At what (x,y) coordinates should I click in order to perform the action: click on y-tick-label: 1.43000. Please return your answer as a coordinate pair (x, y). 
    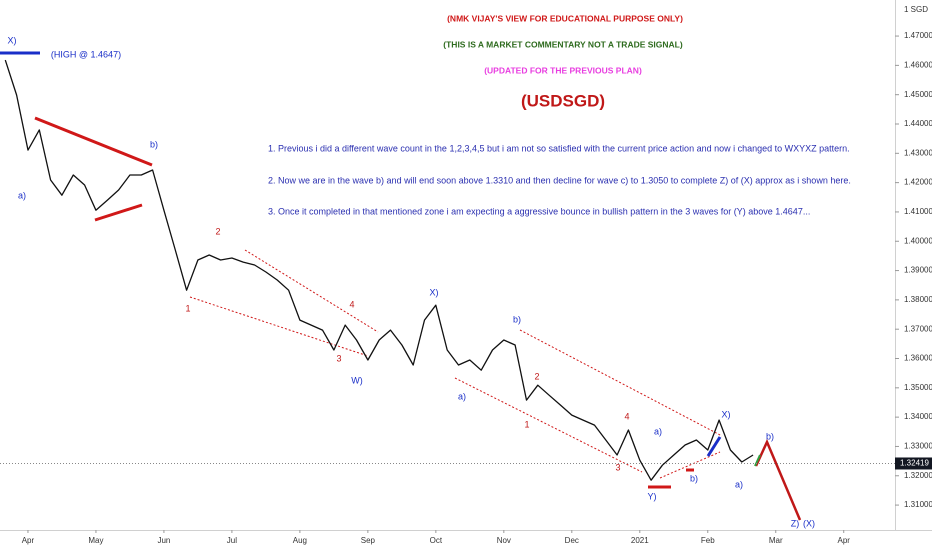
    Looking at the image, I should click on (918, 152).